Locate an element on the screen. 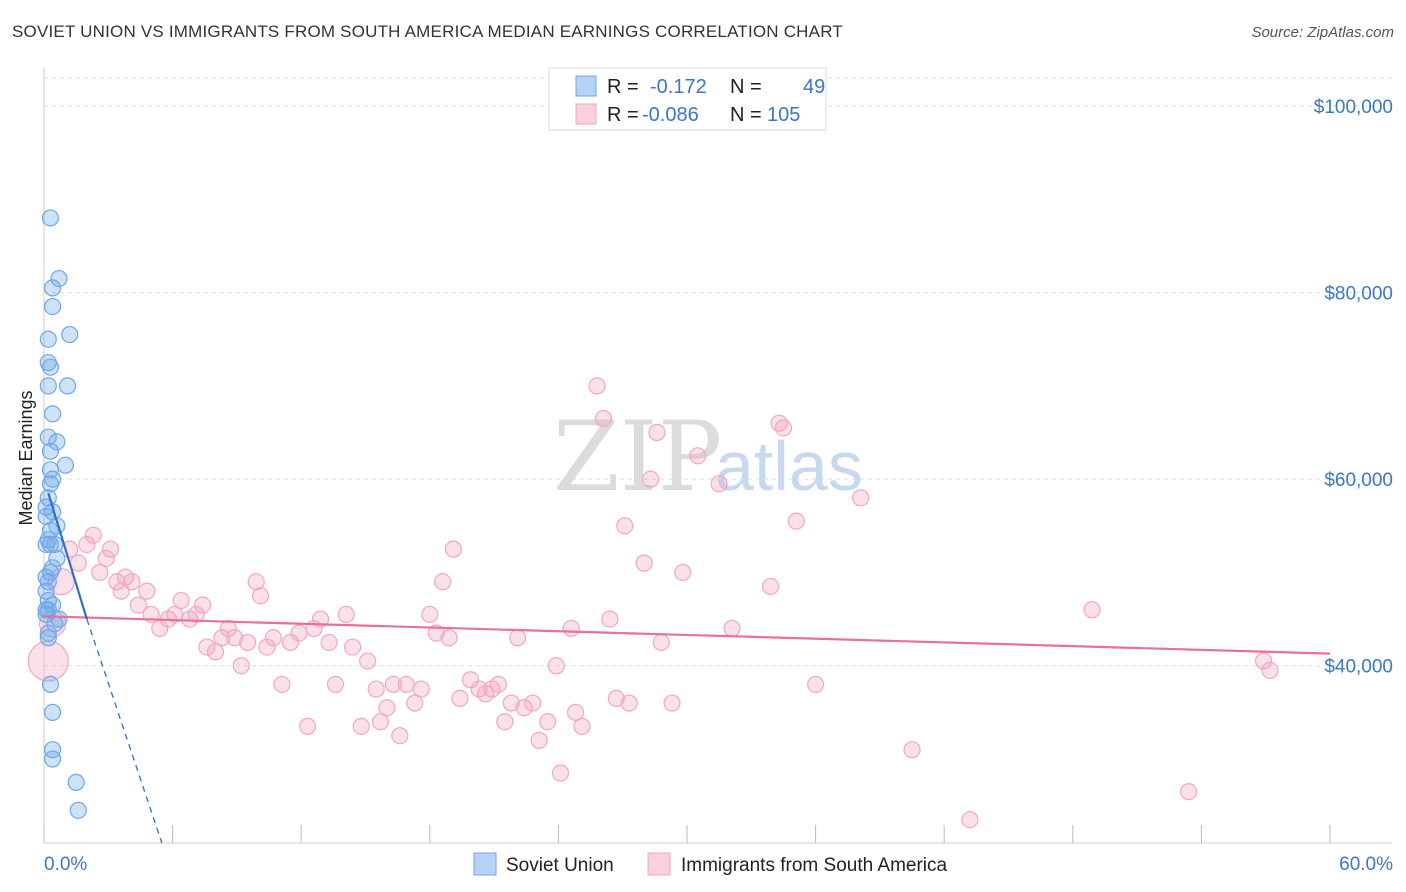 This screenshot has width=1406, height=892. series-soviet-union is located at coordinates (62, 514).